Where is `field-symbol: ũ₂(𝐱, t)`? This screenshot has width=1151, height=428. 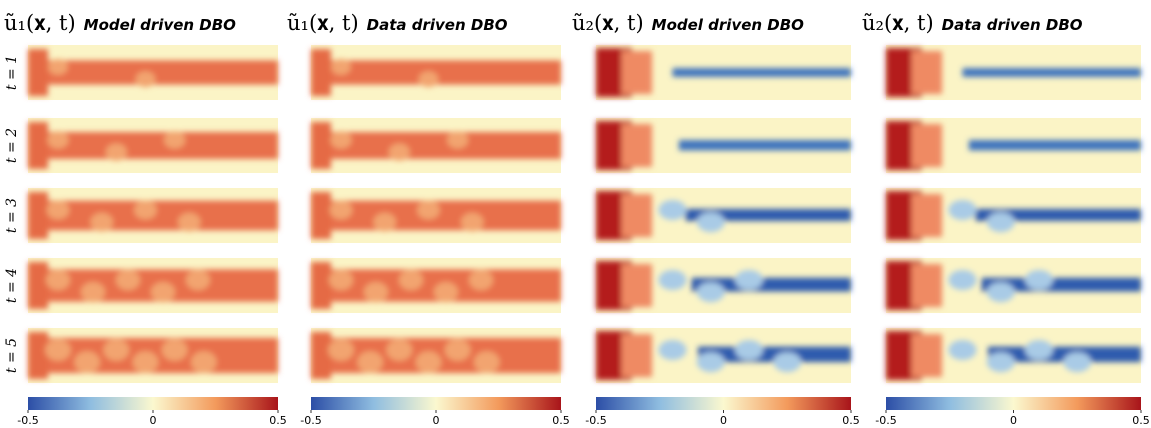
field-symbol: ũ₂(𝐱, t) is located at coordinates (608, 23).